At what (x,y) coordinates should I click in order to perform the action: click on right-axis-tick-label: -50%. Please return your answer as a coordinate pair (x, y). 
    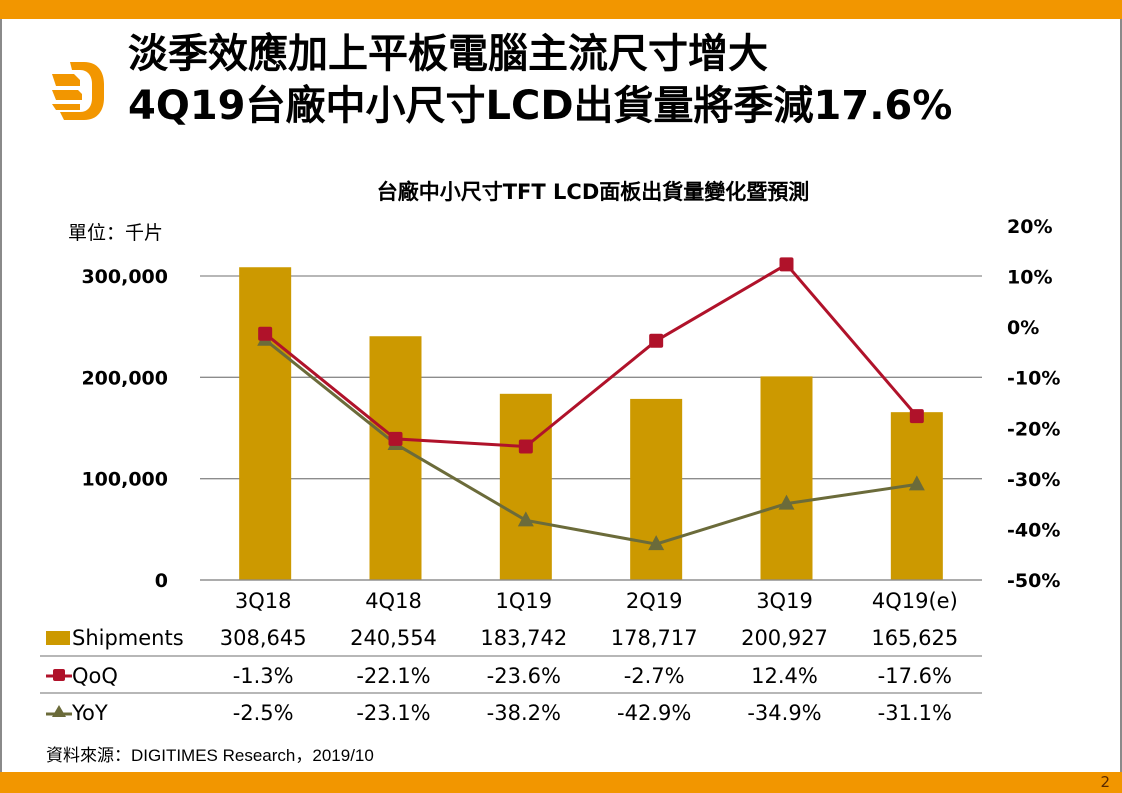
    Looking at the image, I should click on (1033, 581).